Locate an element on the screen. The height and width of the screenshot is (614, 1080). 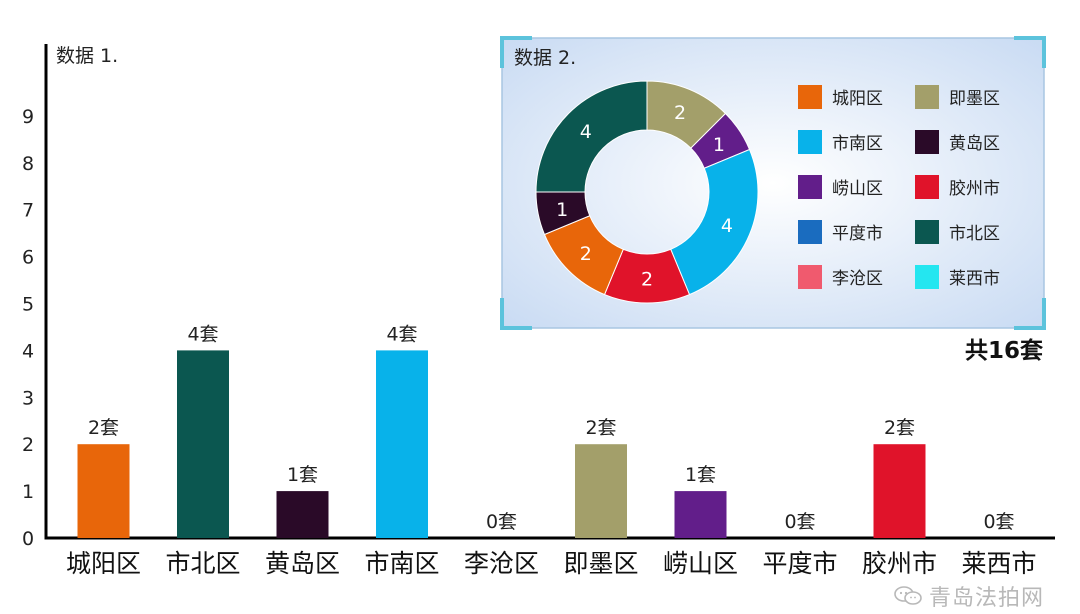
legend-label: 市北区 is located at coordinates (974, 234).